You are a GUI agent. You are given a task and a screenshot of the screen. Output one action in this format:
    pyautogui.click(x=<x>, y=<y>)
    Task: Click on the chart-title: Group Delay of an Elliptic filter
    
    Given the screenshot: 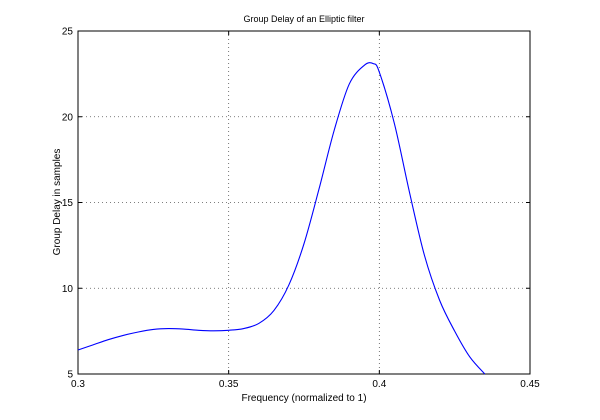 What is the action you would take?
    pyautogui.click(x=303, y=19)
    